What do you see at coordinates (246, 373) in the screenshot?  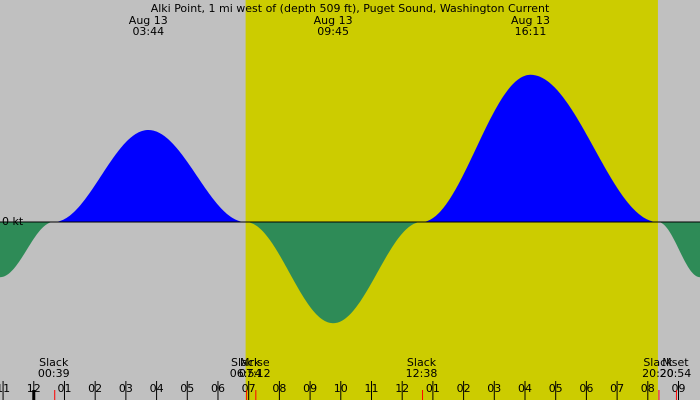 I see `event-time: 06:54` at bounding box center [246, 373].